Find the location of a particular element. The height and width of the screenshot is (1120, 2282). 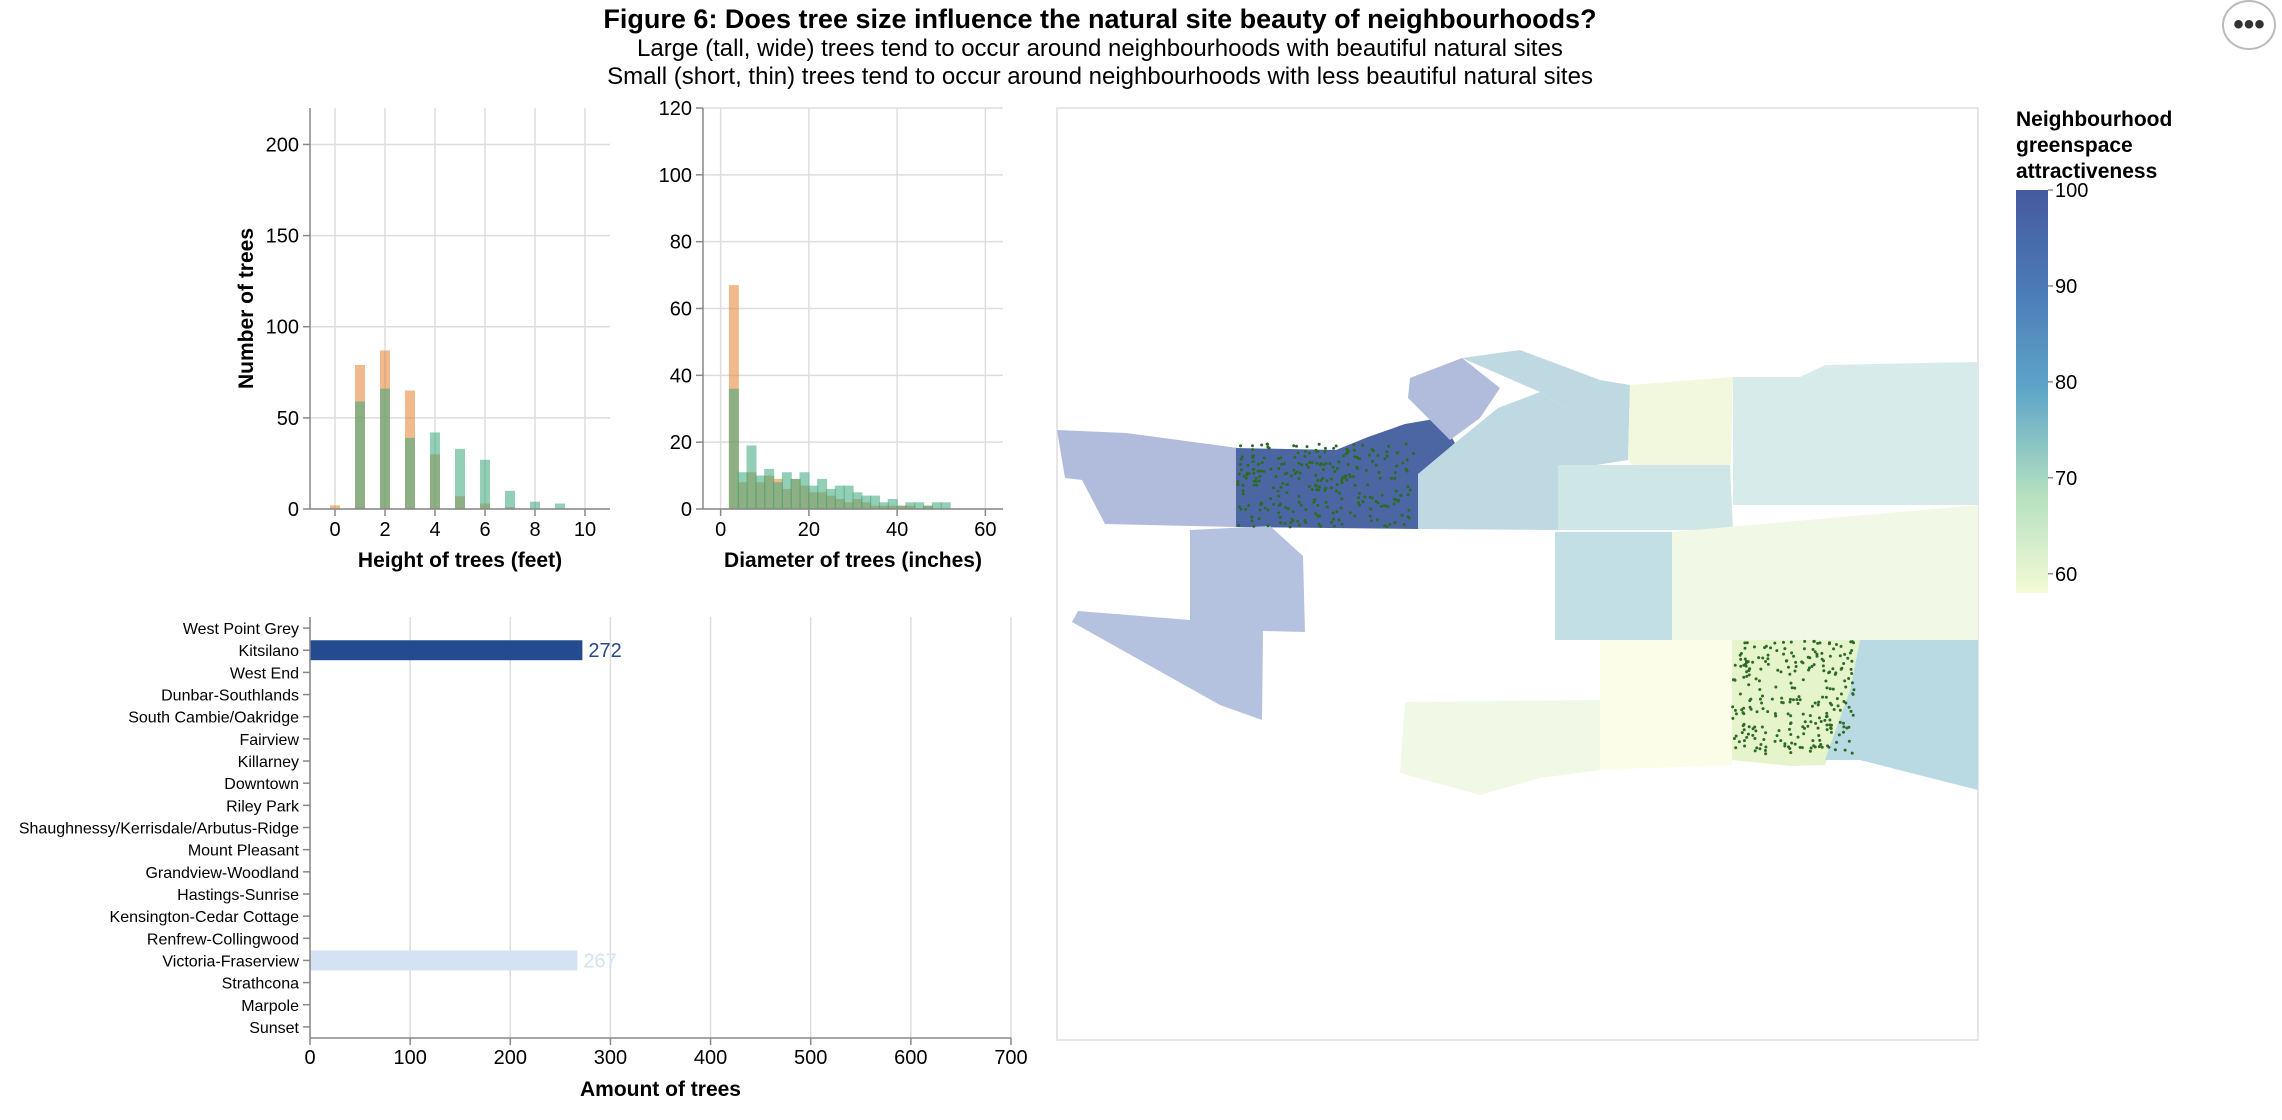

bar-value-label: 267 is located at coordinates (599, 961).